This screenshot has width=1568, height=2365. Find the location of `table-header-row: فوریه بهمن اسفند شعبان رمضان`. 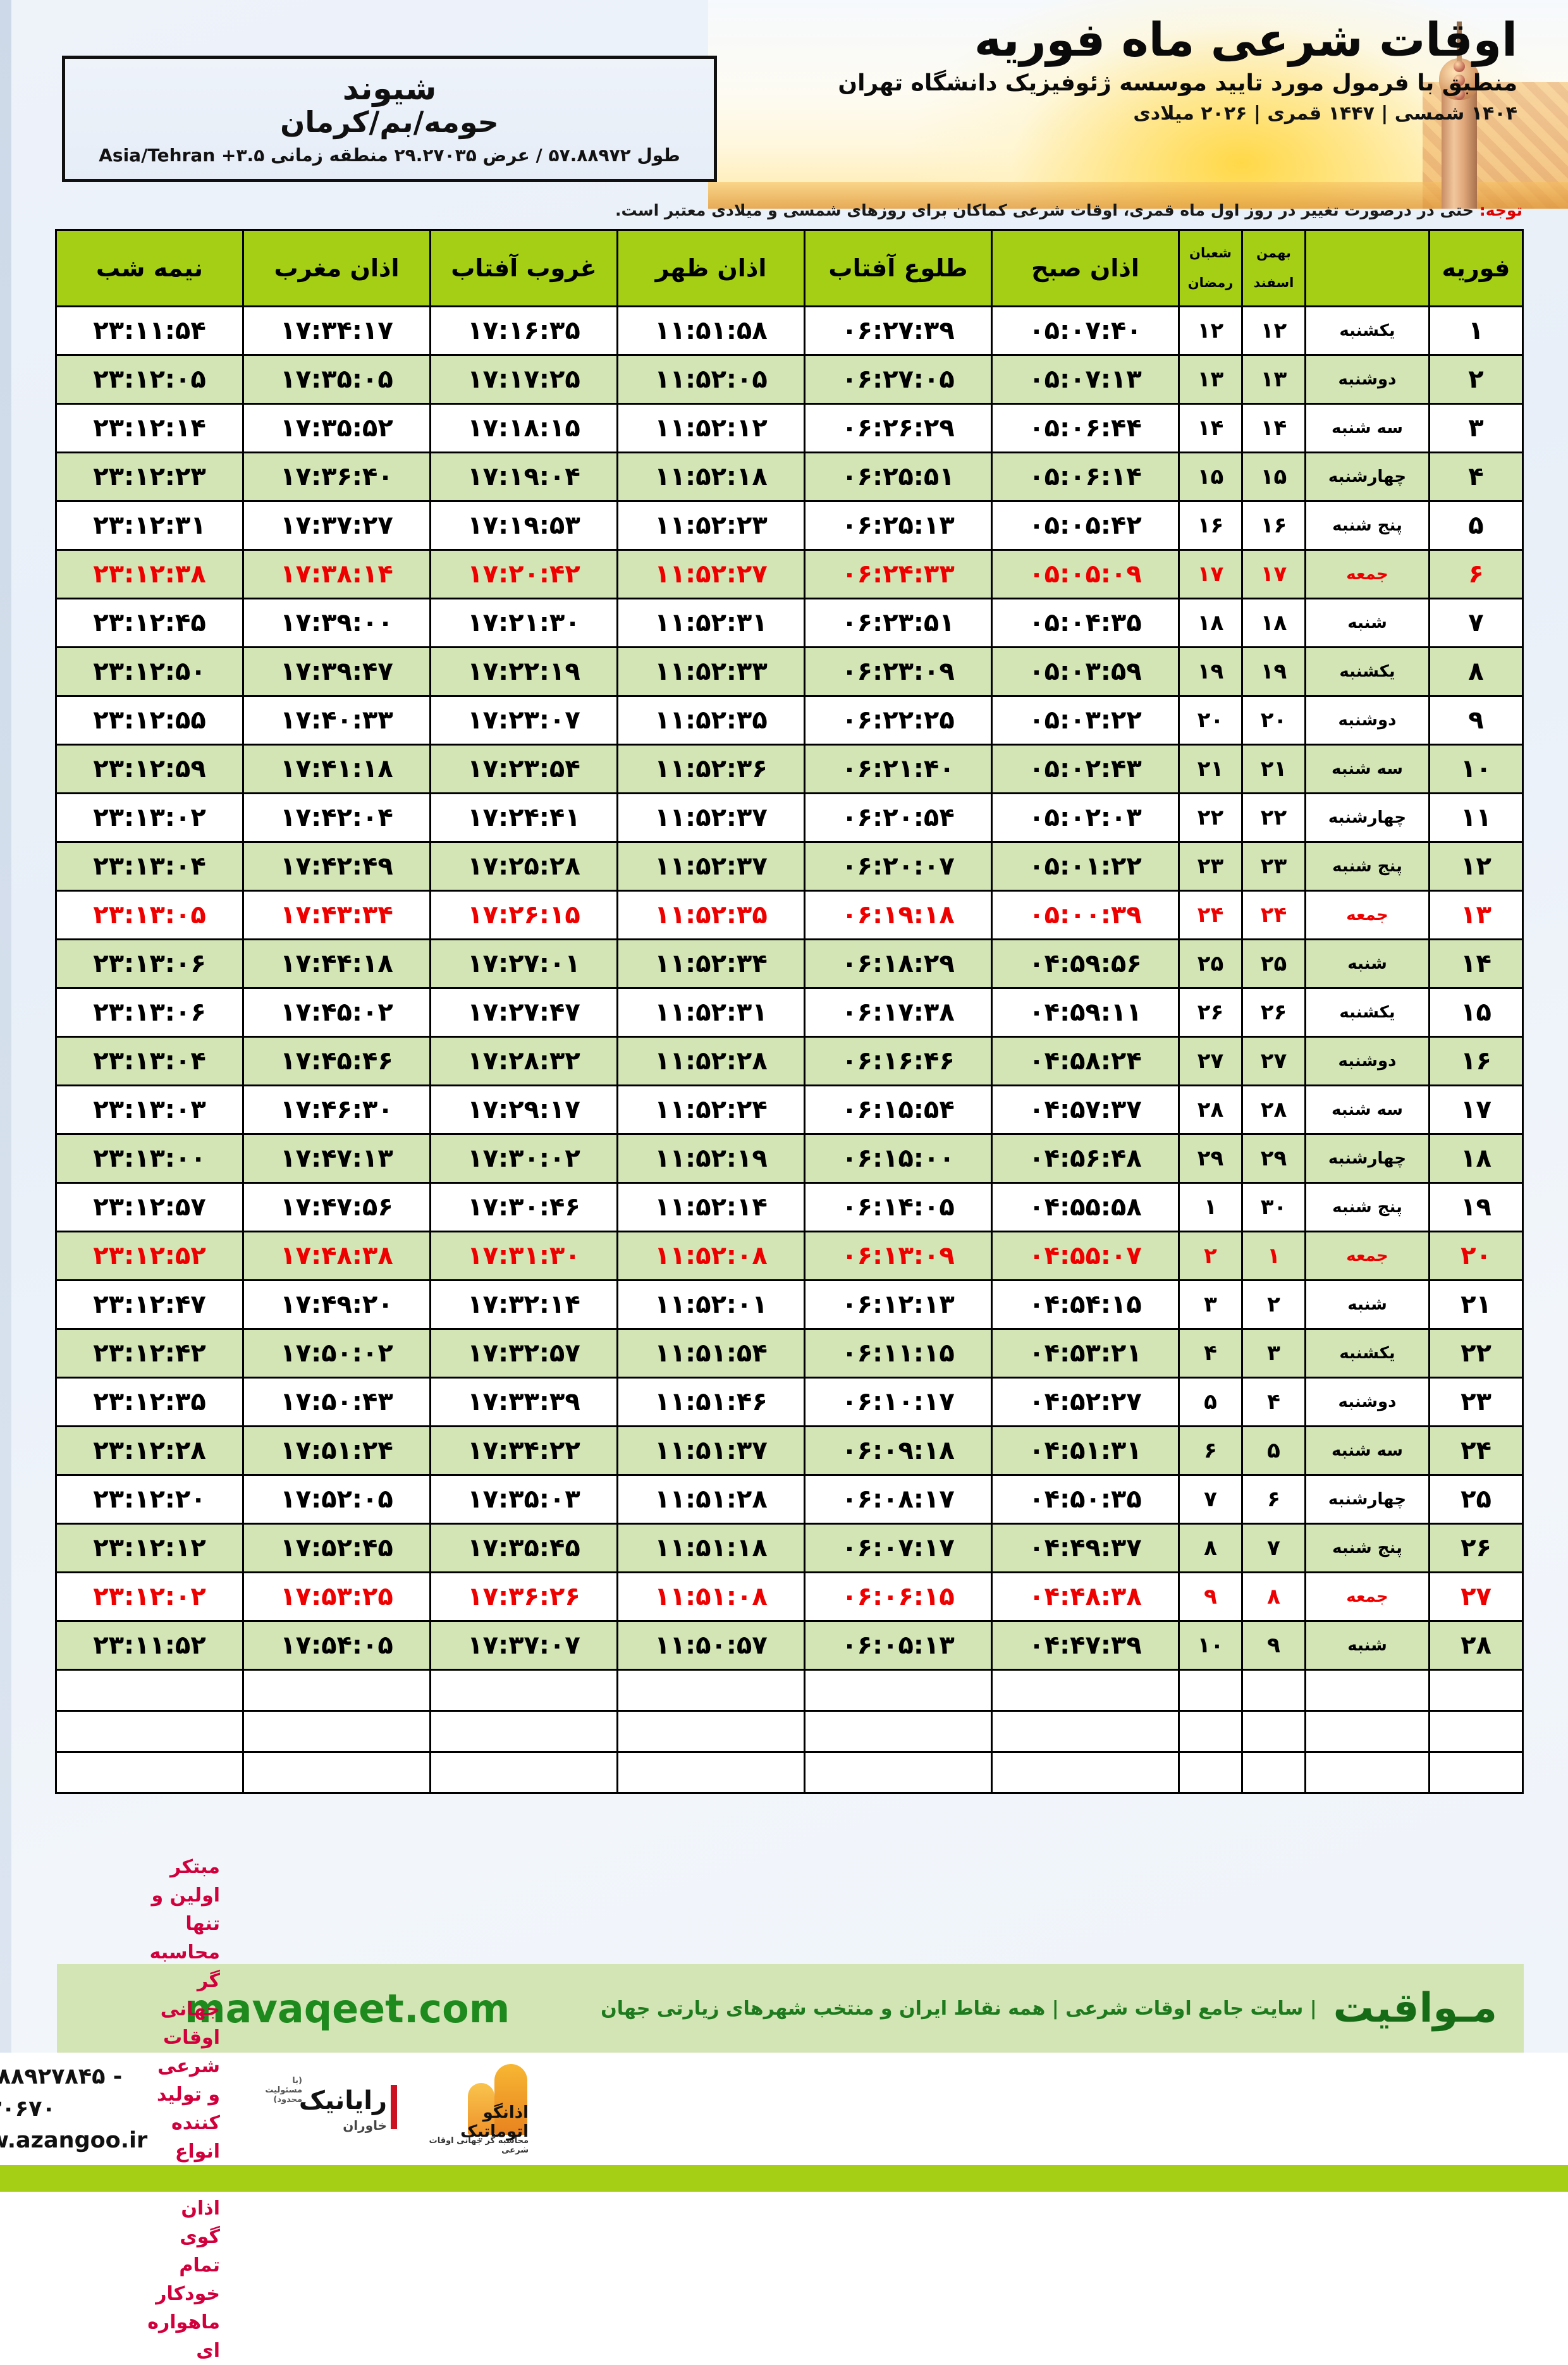

table-header-row: فوریه بهمن اسفند شعبان رمضان is located at coordinates (789, 268).